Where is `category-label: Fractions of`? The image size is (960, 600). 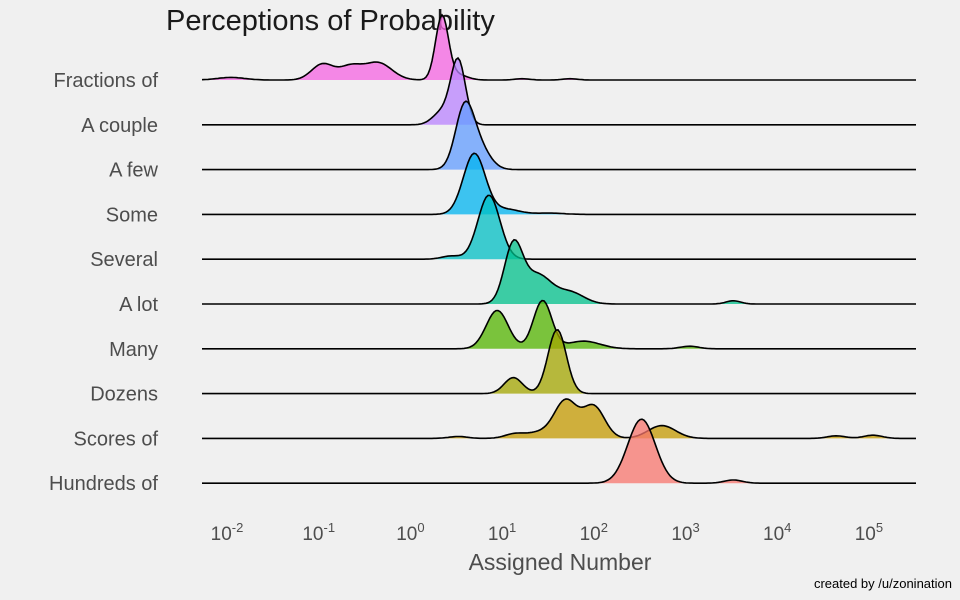 category-label: Fractions of is located at coordinates (106, 81).